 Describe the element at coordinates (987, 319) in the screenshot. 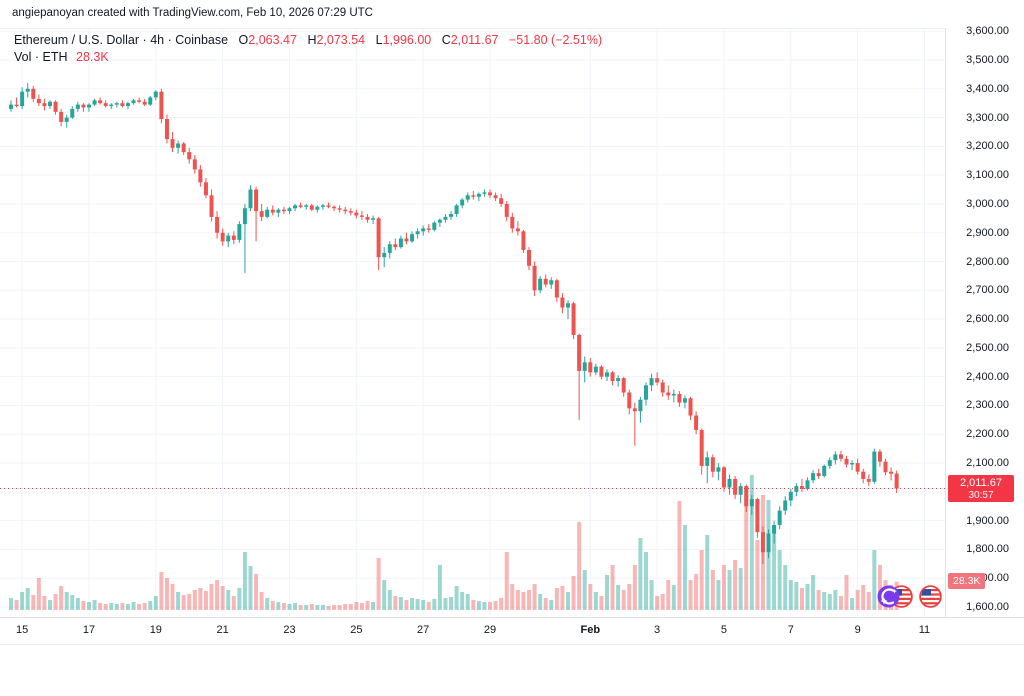

I see `price-axis-label: 2,600.00` at that location.